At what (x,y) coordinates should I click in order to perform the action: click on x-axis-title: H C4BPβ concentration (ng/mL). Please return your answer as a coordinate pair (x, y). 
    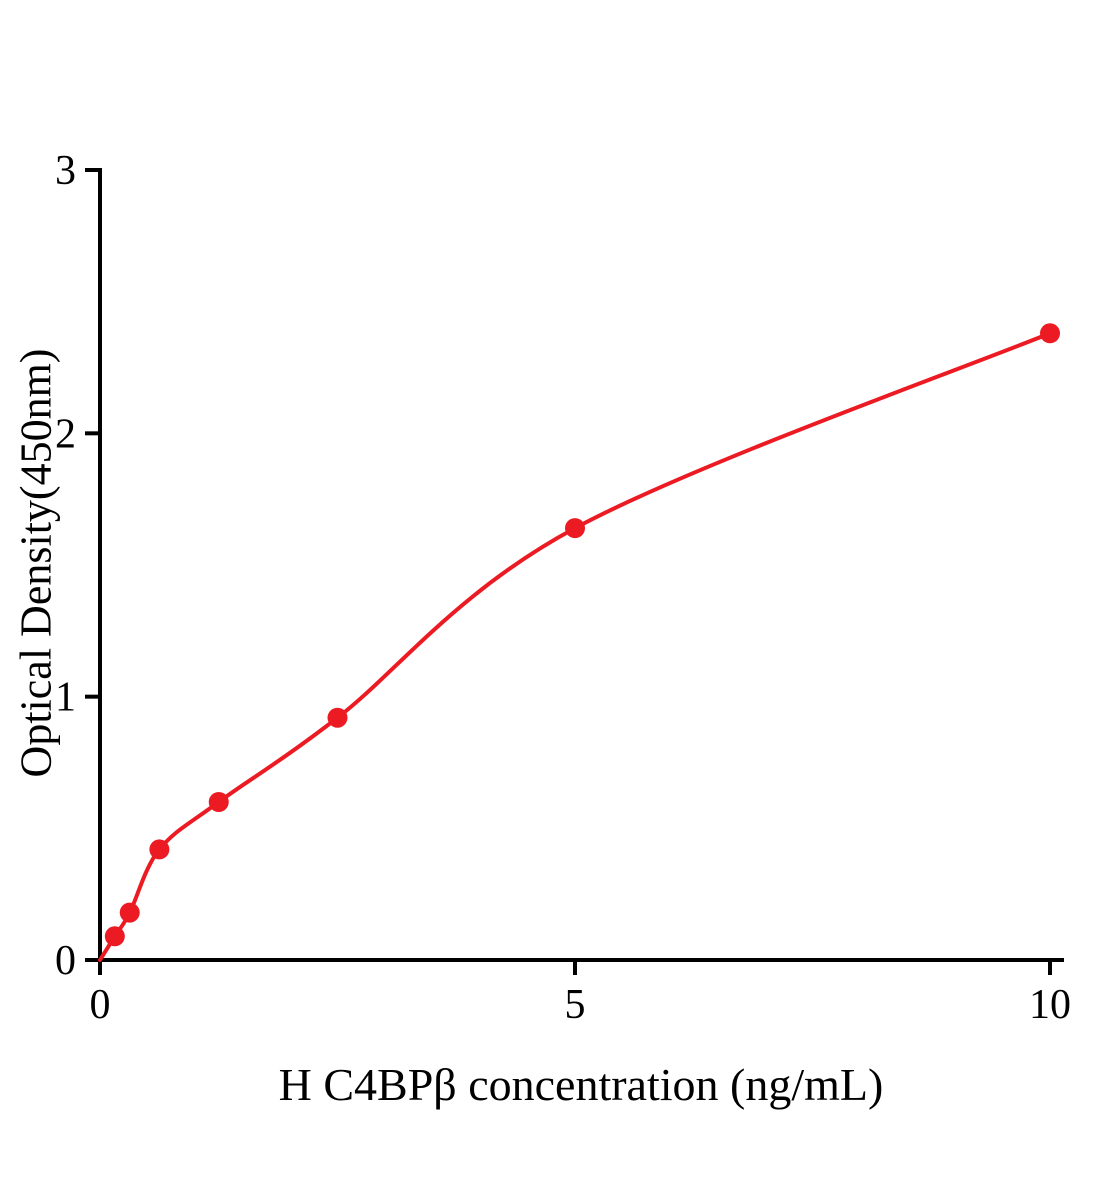
    Looking at the image, I should click on (581, 1084).